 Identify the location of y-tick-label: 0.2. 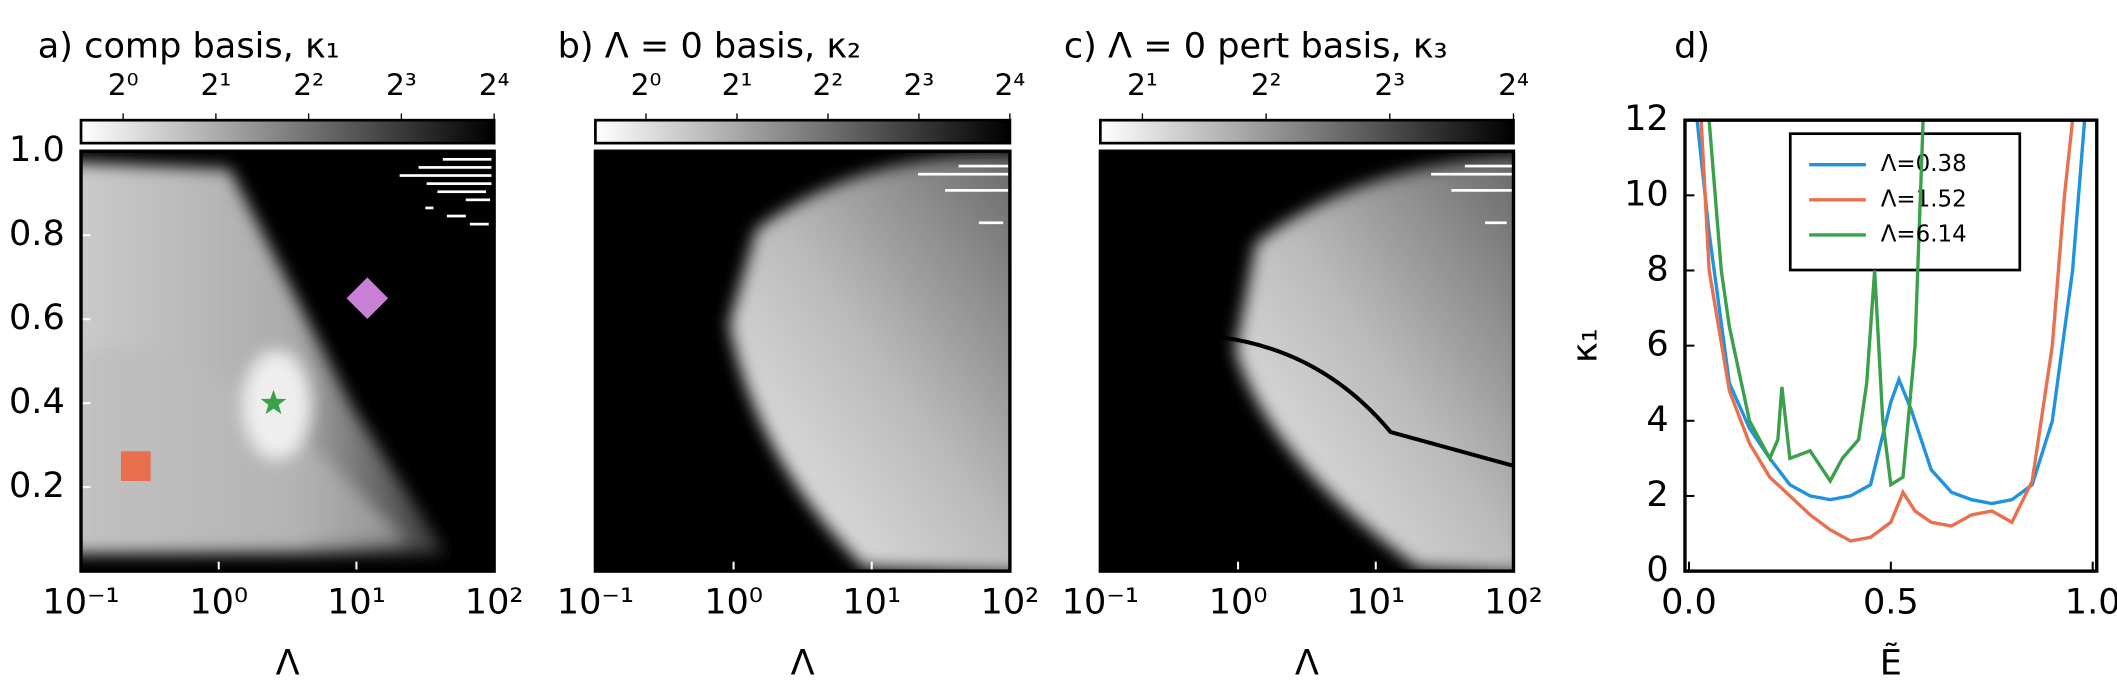
(37, 485).